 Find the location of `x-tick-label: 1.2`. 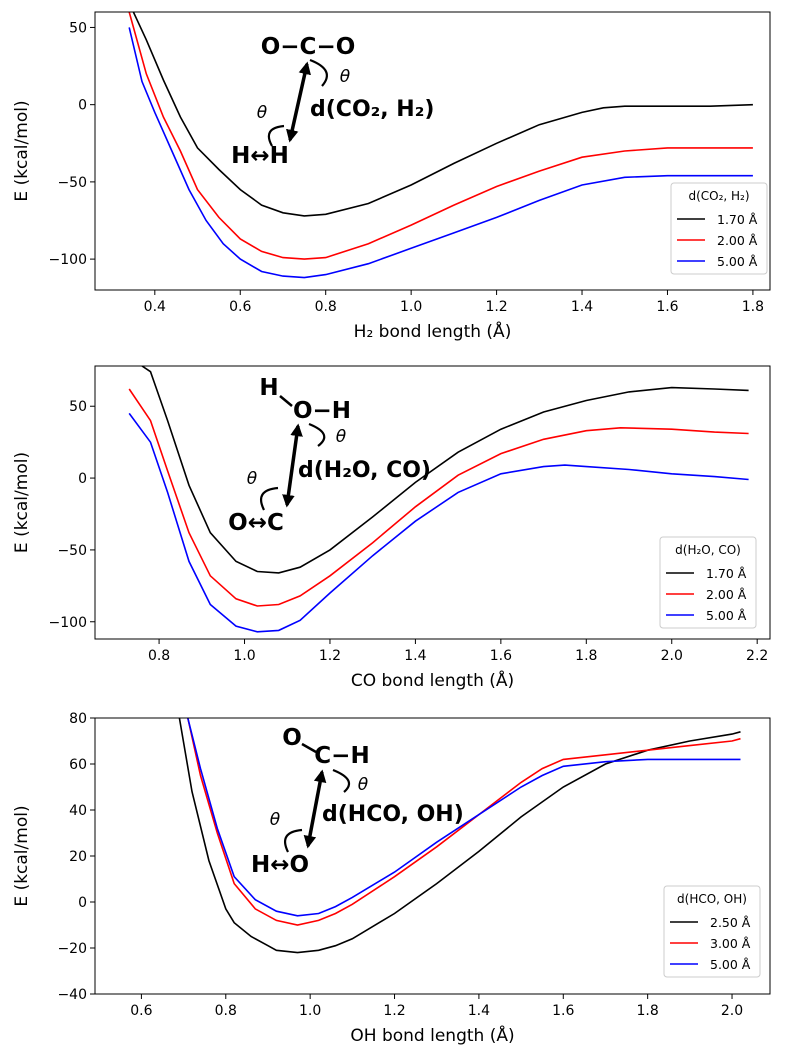

x-tick-label: 1.2 is located at coordinates (496, 307).